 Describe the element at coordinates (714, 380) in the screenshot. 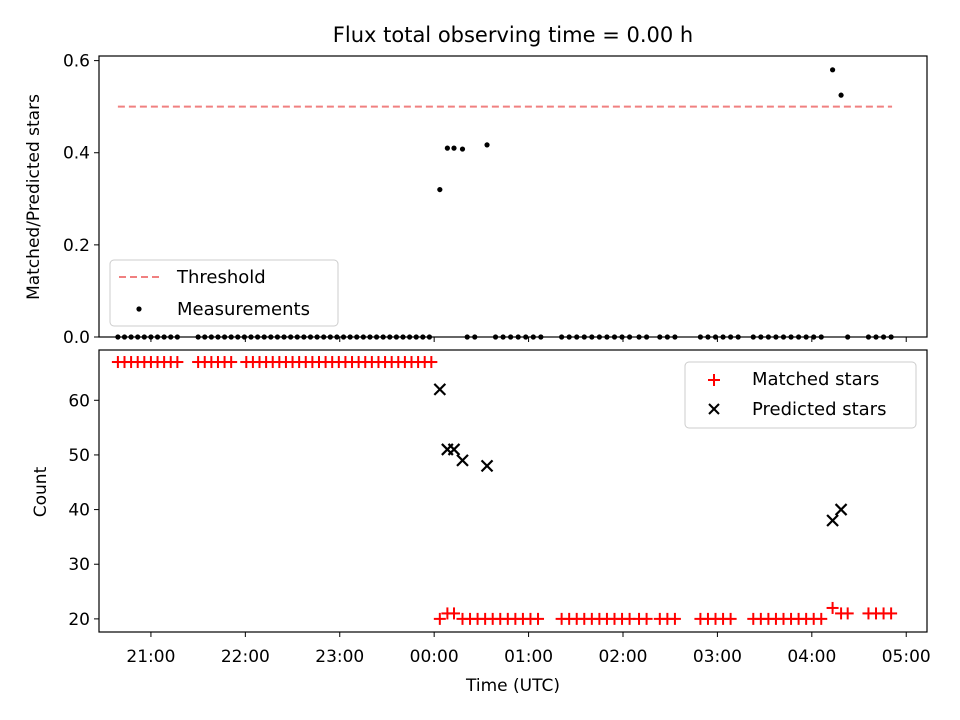

I see `legend-matched-swatch` at that location.